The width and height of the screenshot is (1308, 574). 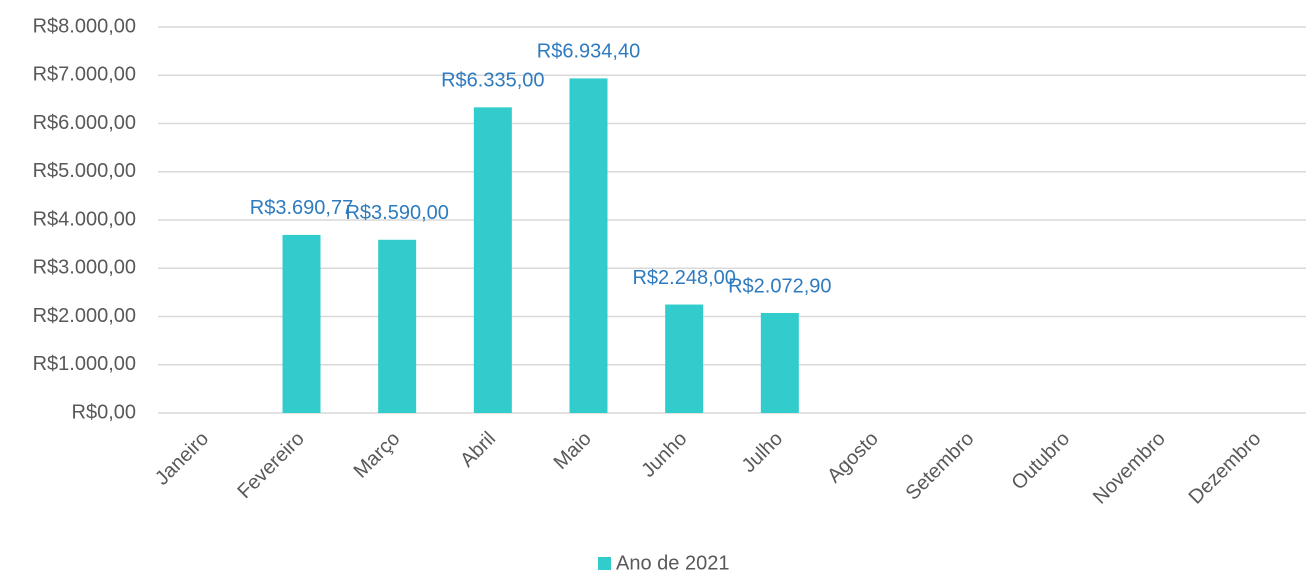 What do you see at coordinates (1040, 461) in the screenshot?
I see `x-tick-label: Outubro` at bounding box center [1040, 461].